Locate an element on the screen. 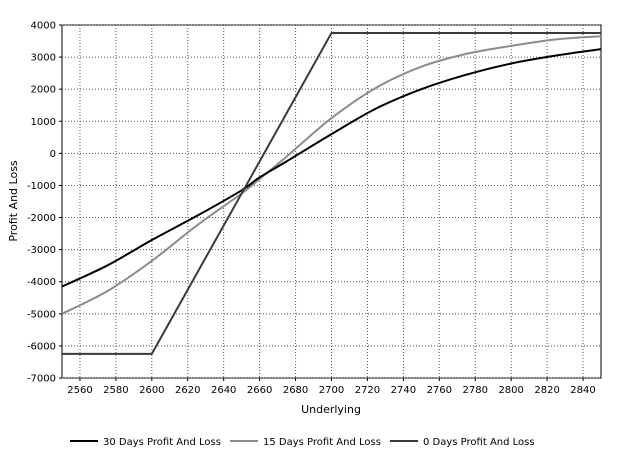 The image size is (619, 462). y-tick-label: -7000 is located at coordinates (41, 379).